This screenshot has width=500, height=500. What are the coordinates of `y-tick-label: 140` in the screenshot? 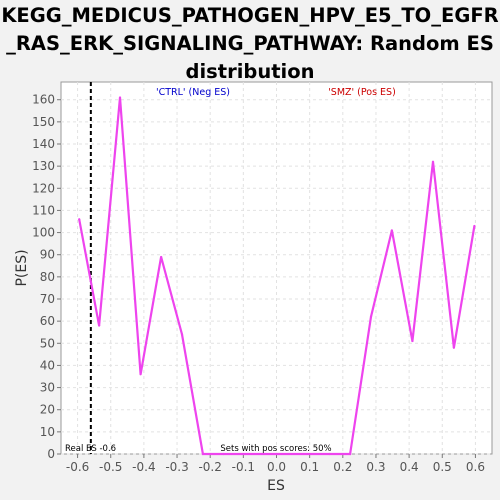 It's located at (43, 144).